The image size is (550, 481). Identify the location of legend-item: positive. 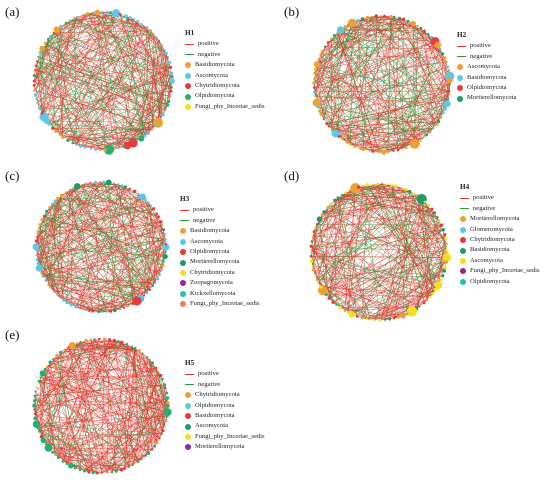
(225, 44).